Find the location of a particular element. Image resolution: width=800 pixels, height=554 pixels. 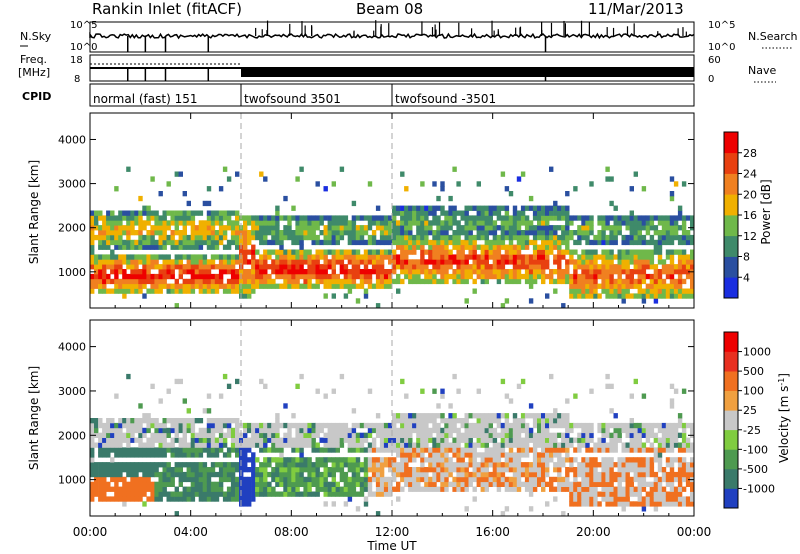

x-tick-label: 12:00 is located at coordinates (392, 532).